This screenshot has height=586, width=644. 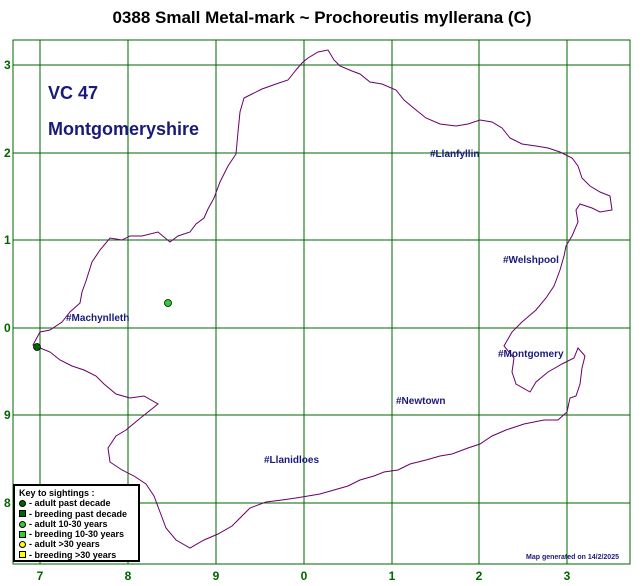 What do you see at coordinates (70, 503) in the screenshot?
I see `key-item-label: - adult past decade` at bounding box center [70, 503].